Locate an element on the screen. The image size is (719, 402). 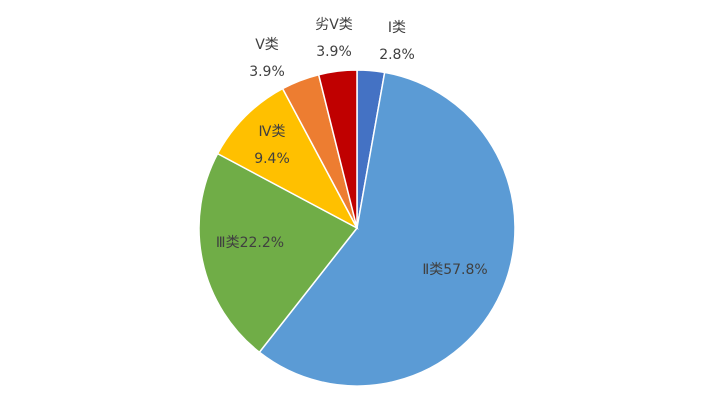
data-label: Ⅳ类 9.4% is located at coordinates (272, 145).